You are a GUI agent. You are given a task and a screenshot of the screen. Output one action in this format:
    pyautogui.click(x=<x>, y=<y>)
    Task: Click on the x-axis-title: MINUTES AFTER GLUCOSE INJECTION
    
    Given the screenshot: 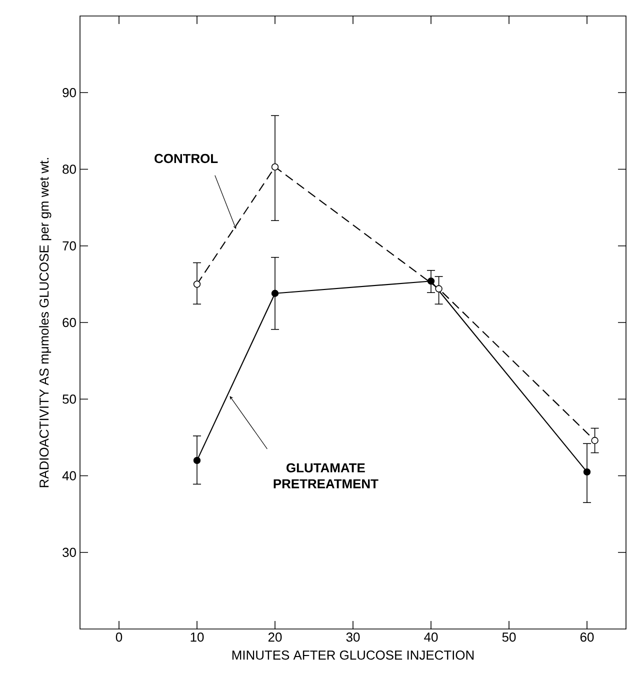 What is the action you would take?
    pyautogui.click(x=353, y=655)
    